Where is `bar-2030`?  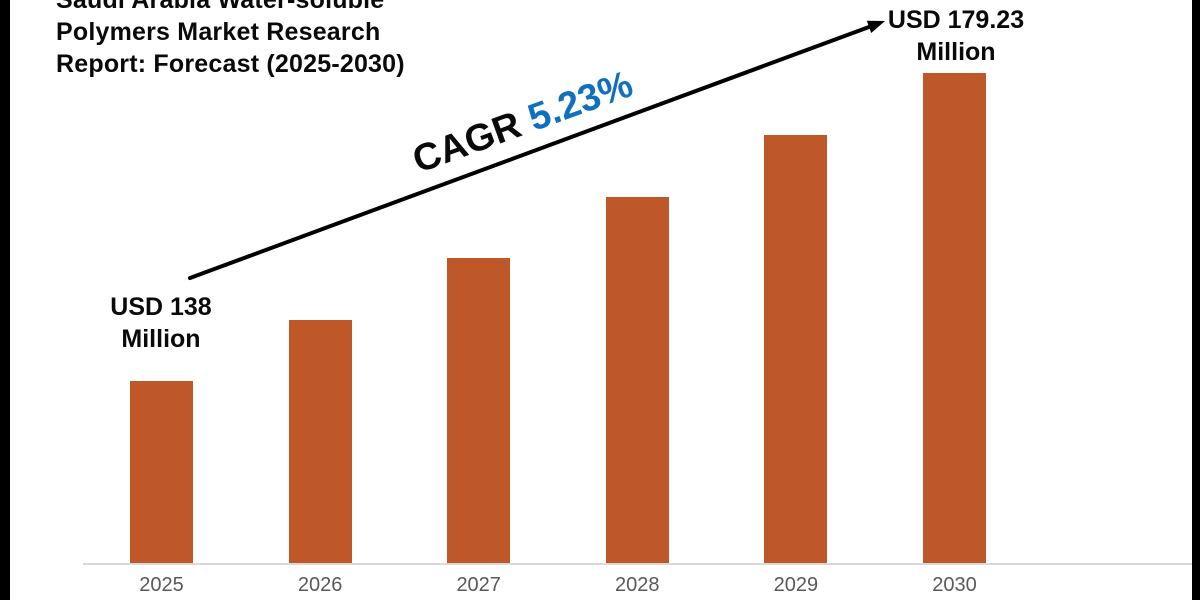
bar-2030 is located at coordinates (954, 318).